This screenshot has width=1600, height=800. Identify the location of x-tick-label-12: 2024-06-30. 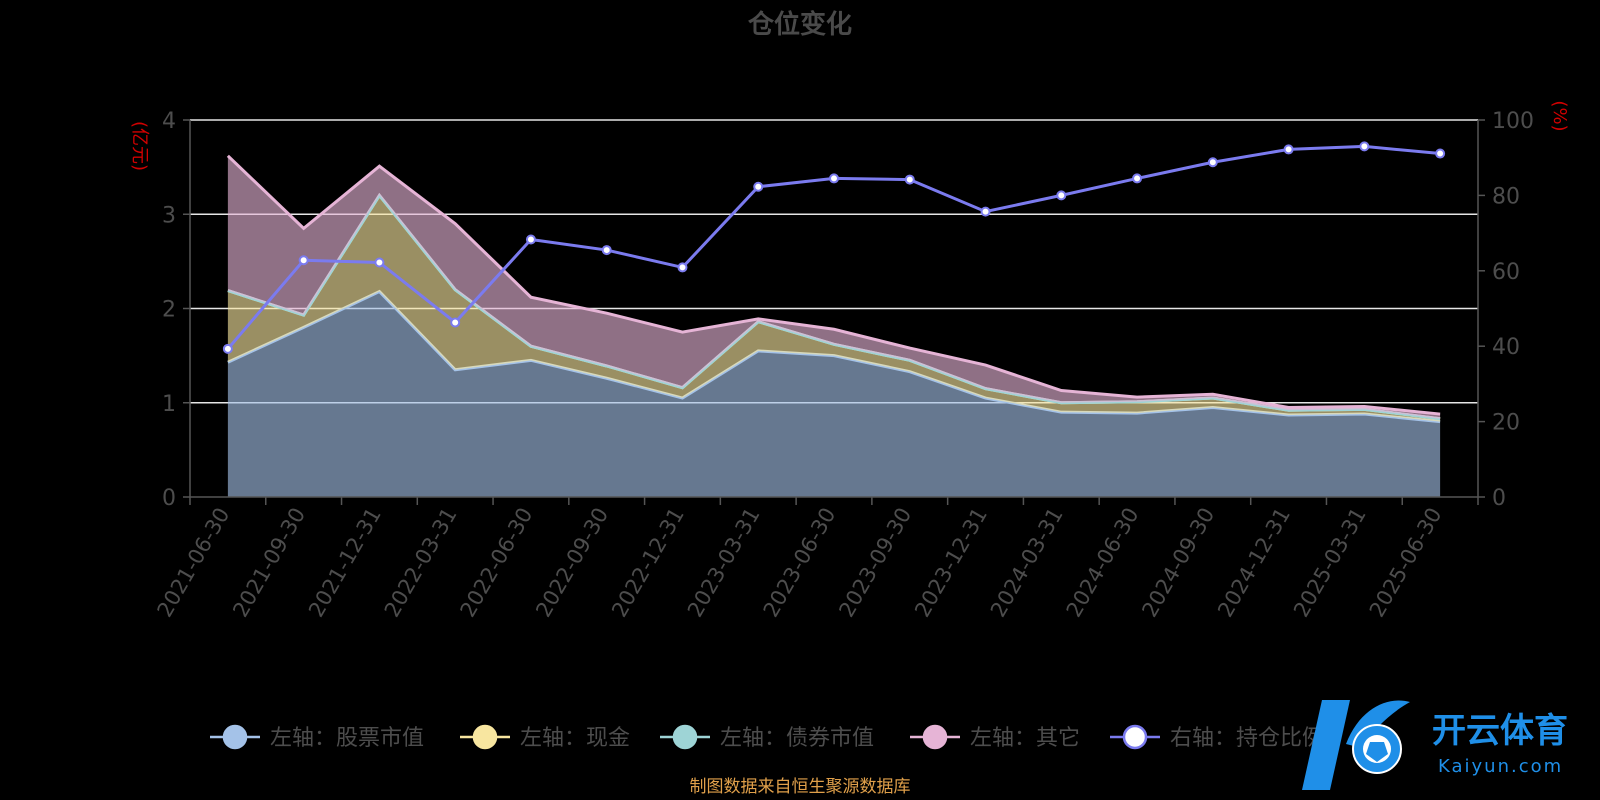
(1103, 563).